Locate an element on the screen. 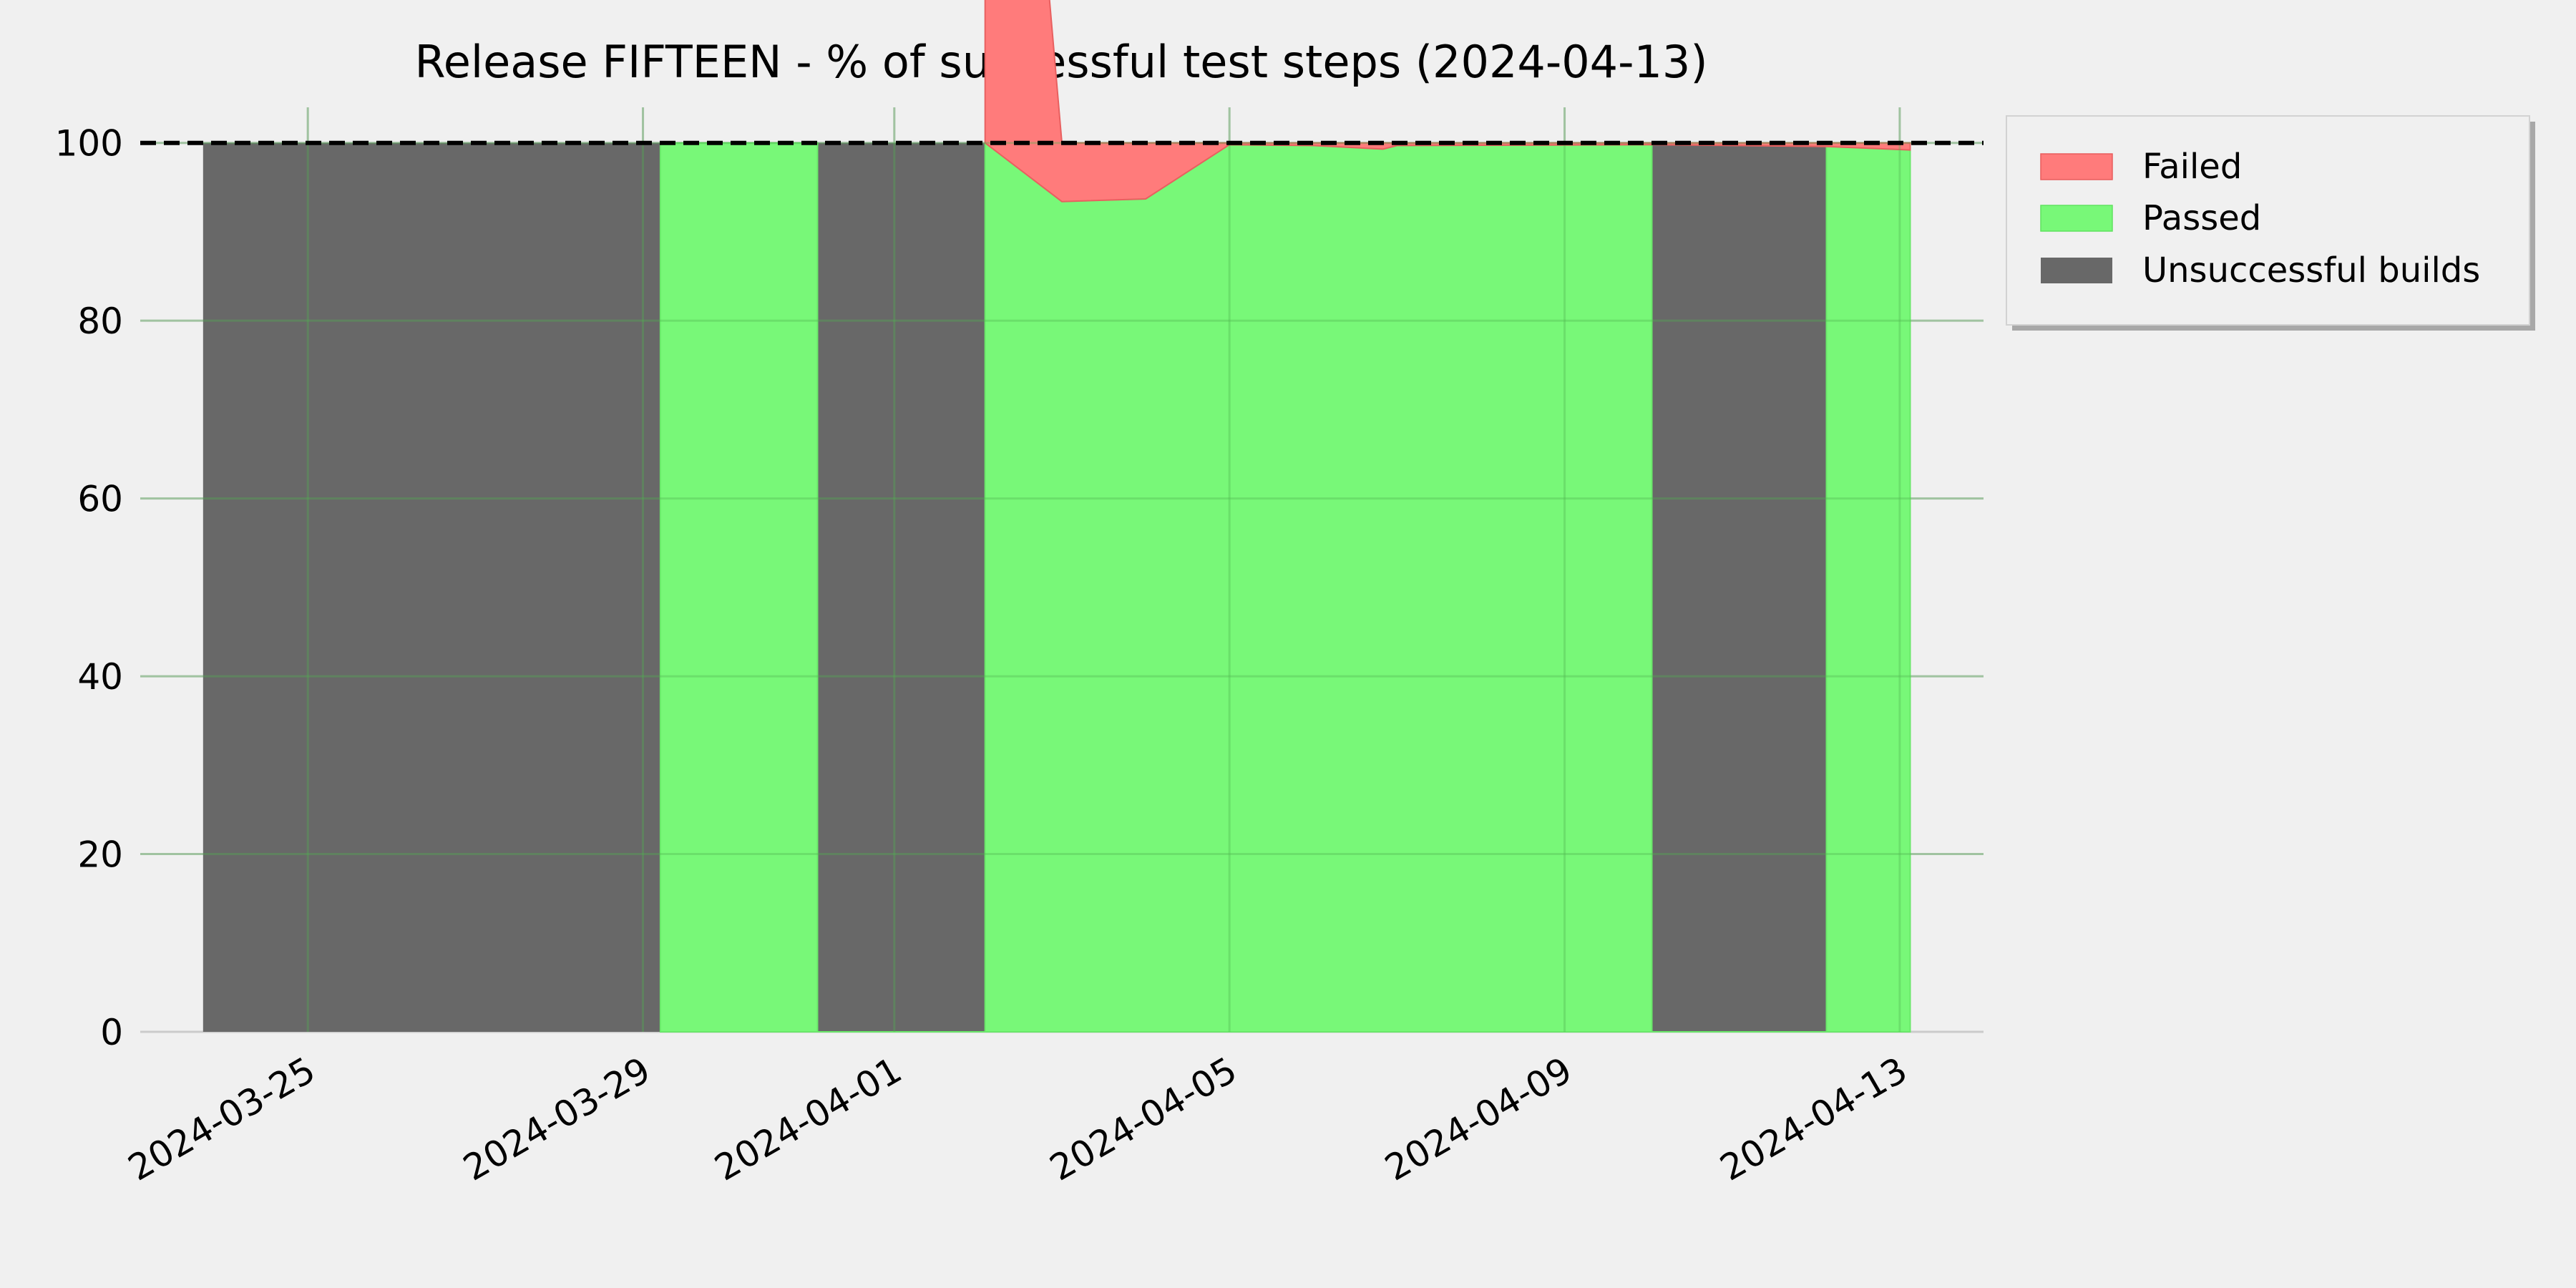 The image size is (2576, 1288). legend-label-failed: Failed is located at coordinates (2192, 167).